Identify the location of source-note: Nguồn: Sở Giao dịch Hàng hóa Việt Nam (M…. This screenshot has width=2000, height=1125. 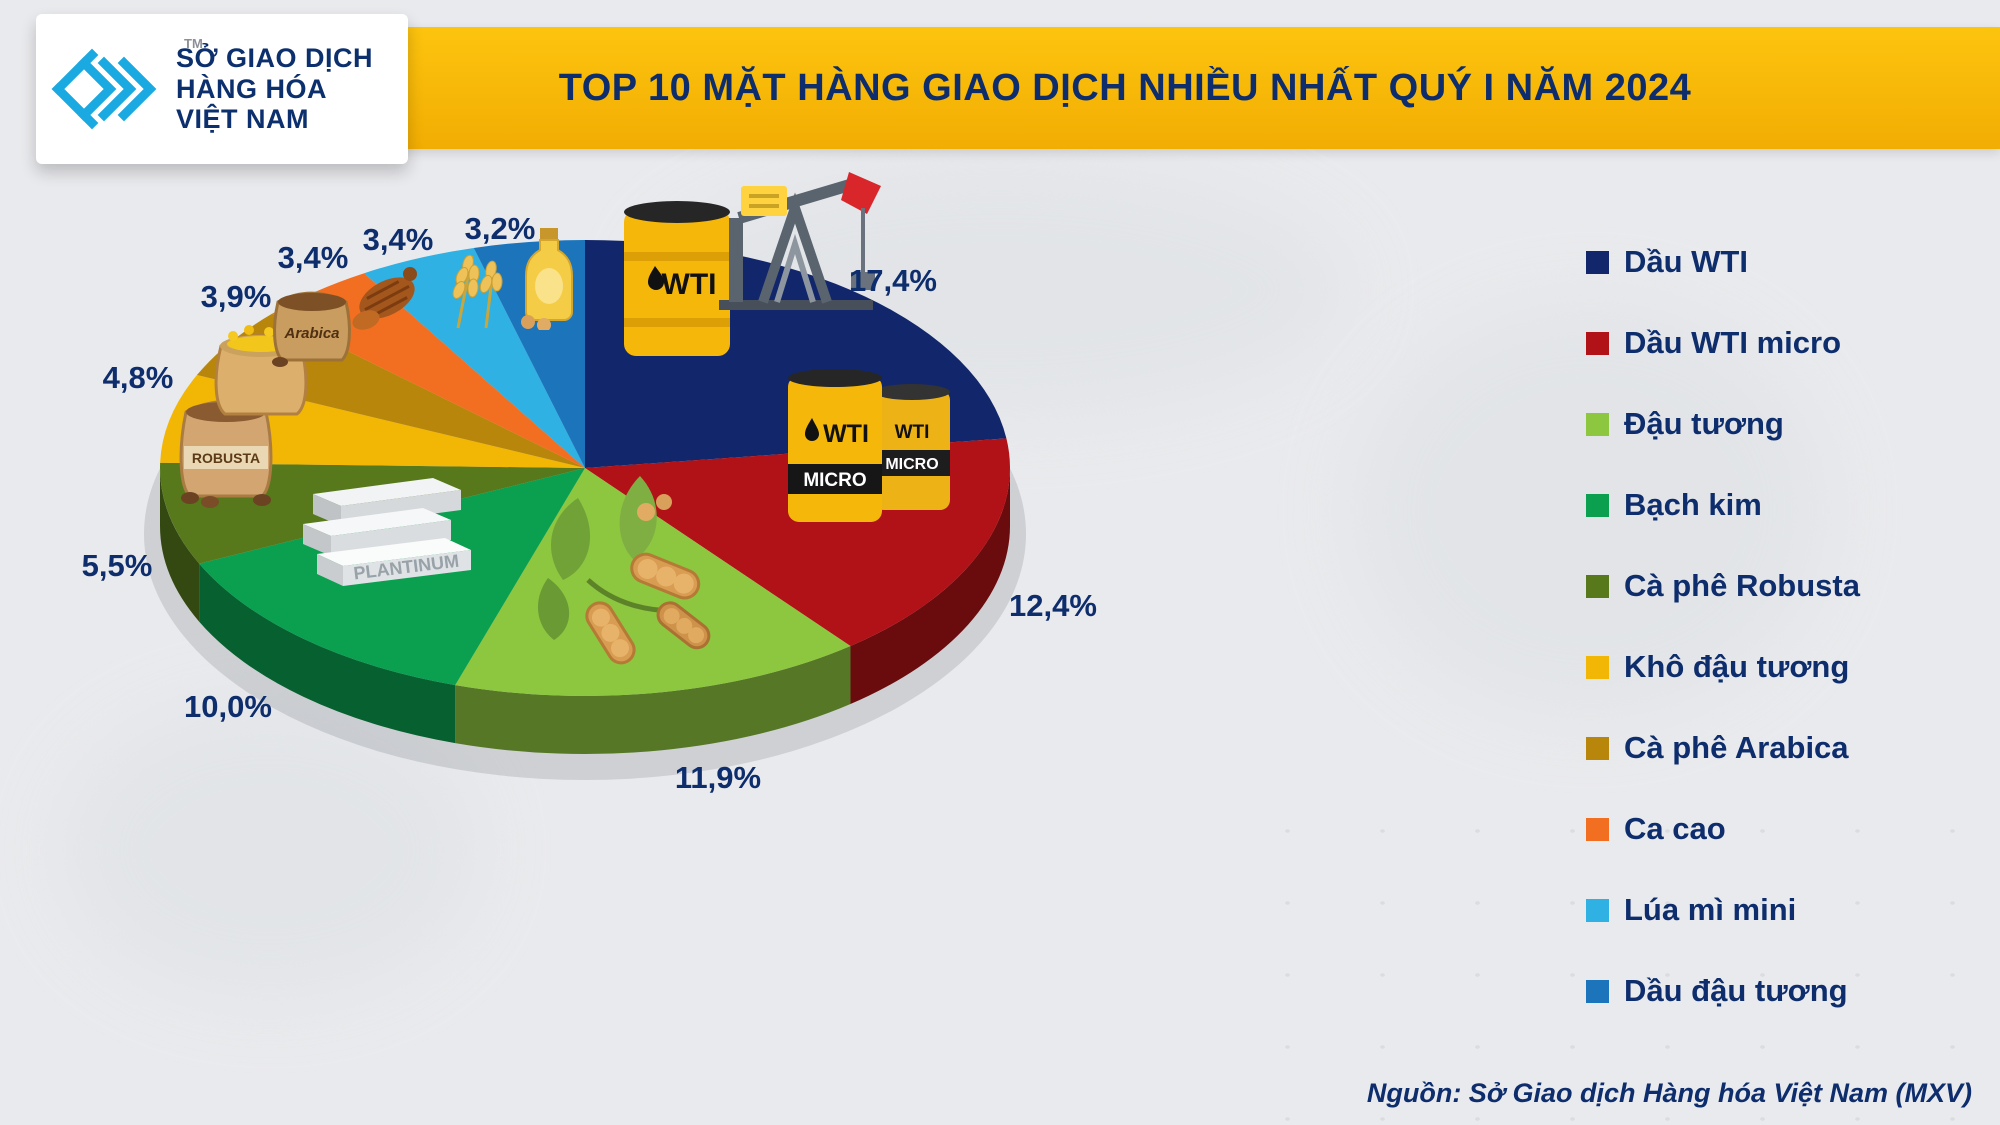
(1669, 1093).